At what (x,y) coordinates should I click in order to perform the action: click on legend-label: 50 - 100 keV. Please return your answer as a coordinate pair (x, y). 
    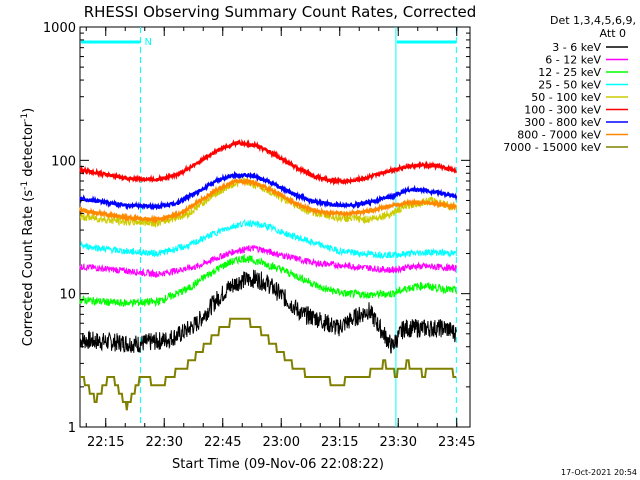
    Looking at the image, I should click on (566, 97).